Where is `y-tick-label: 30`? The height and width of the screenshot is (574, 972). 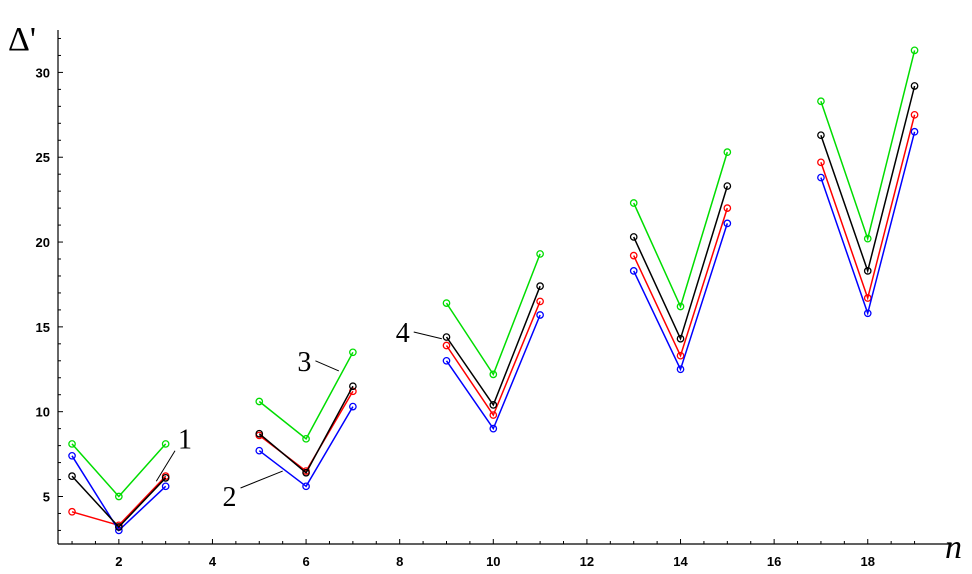 y-tick-label: 30 is located at coordinates (43, 72).